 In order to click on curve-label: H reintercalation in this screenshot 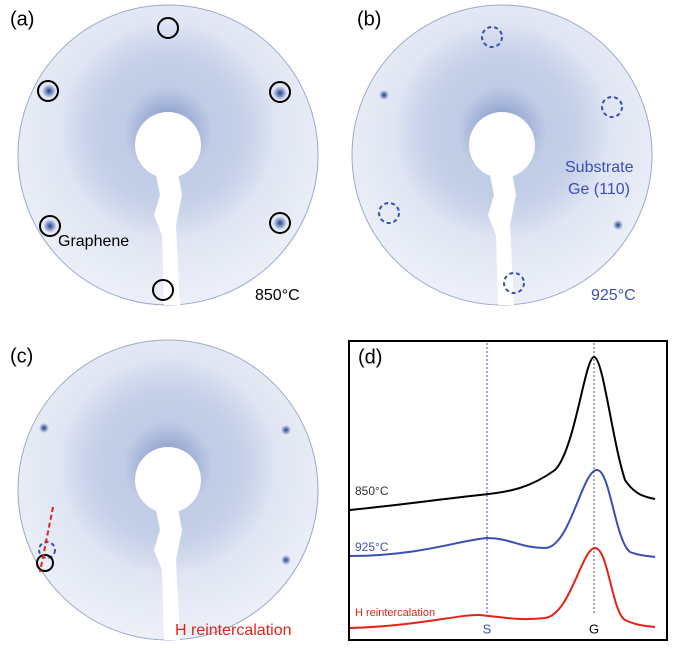, I will do `click(395, 613)`.